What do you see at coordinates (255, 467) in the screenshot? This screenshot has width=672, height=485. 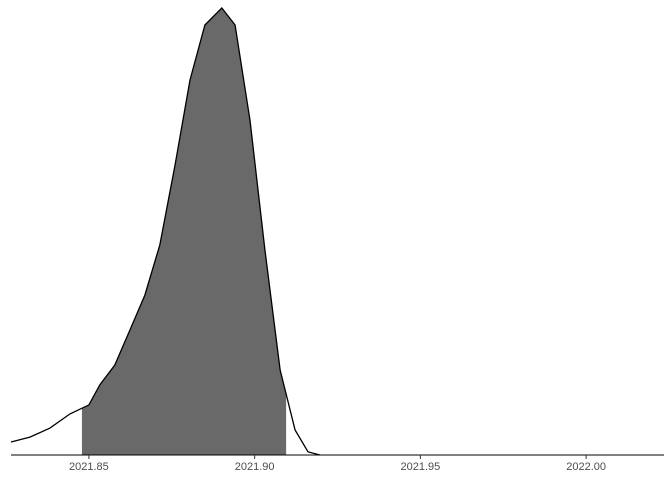 I see `x-tick-label: 2021.90` at bounding box center [255, 467].